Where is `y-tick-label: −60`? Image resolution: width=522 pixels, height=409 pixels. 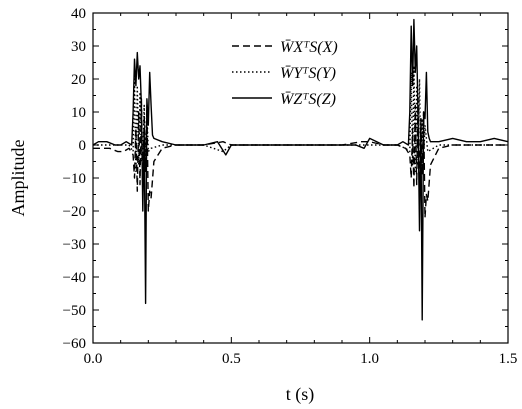
y-tick-label: −60 is located at coordinates (74, 344).